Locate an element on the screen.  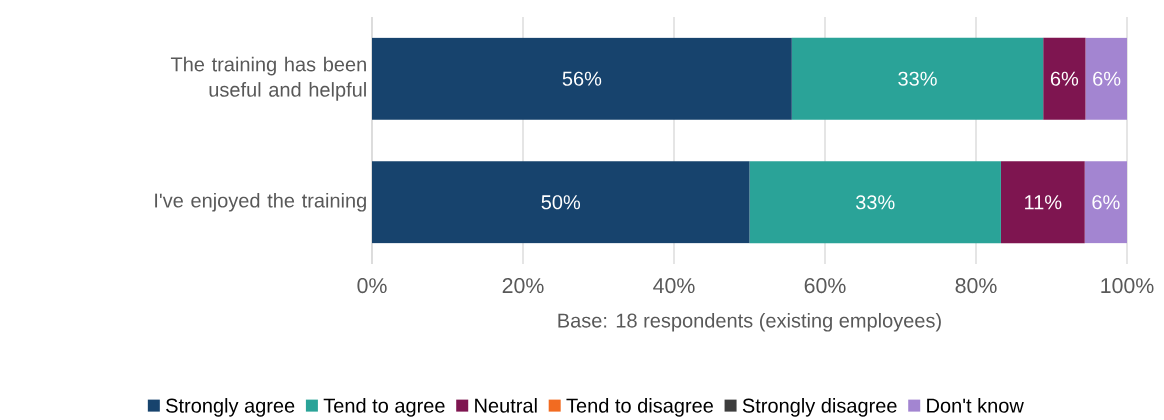
data-label: 50% is located at coordinates (561, 202).